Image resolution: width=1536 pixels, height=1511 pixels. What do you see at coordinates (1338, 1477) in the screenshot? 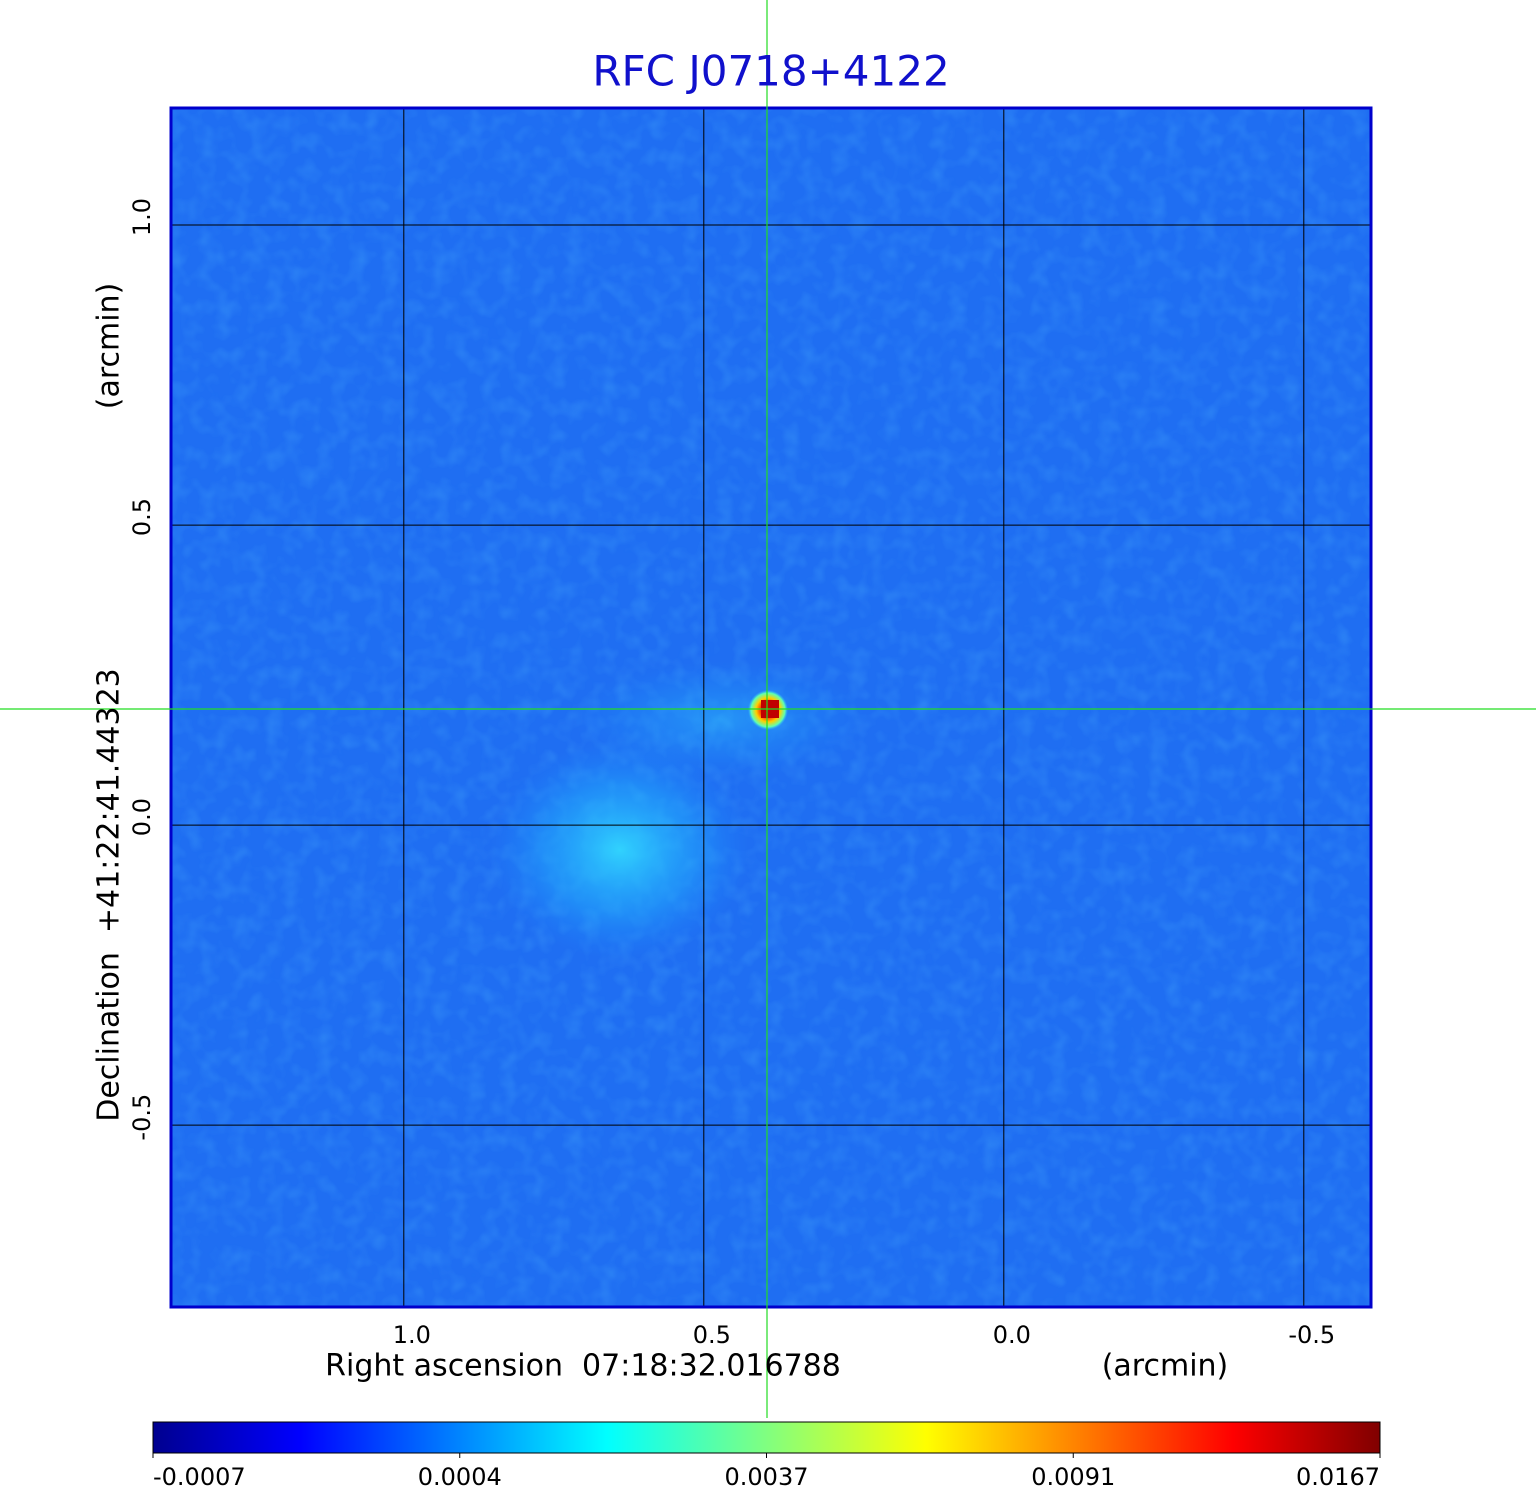
I see `colorbar-tick-label: 0.0167` at bounding box center [1338, 1477].